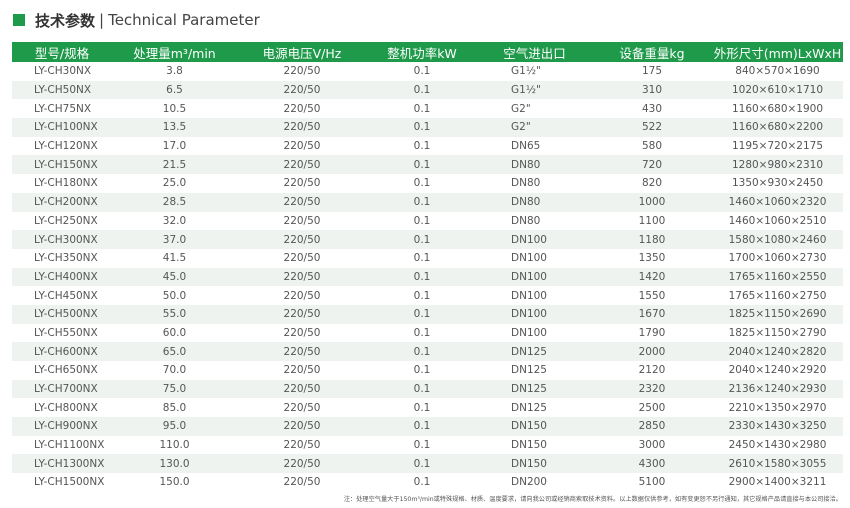 The height and width of the screenshot is (508, 850). Describe the element at coordinates (777, 239) in the screenshot. I see `table-cell: 1580×1080×2460` at that location.